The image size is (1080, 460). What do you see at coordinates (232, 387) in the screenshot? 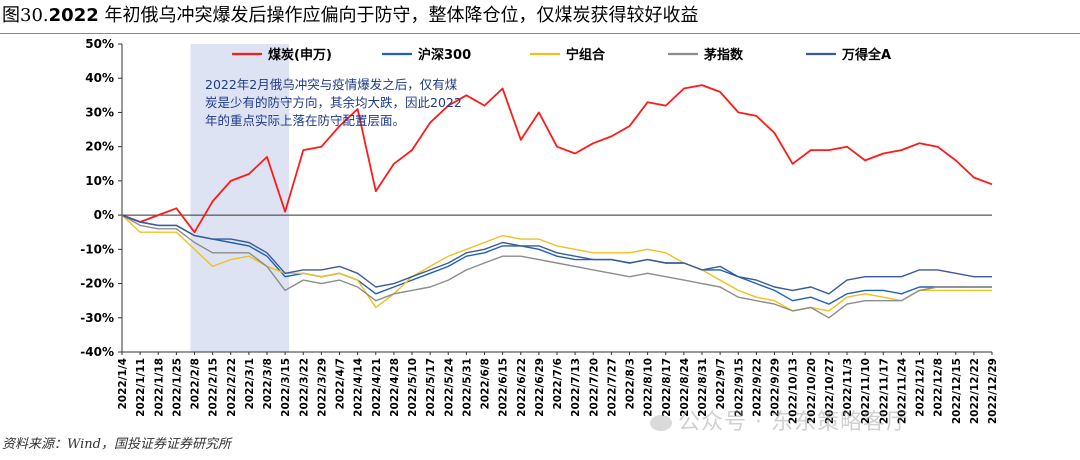
I see `x-tick-label: 2022/2/22` at bounding box center [232, 387].